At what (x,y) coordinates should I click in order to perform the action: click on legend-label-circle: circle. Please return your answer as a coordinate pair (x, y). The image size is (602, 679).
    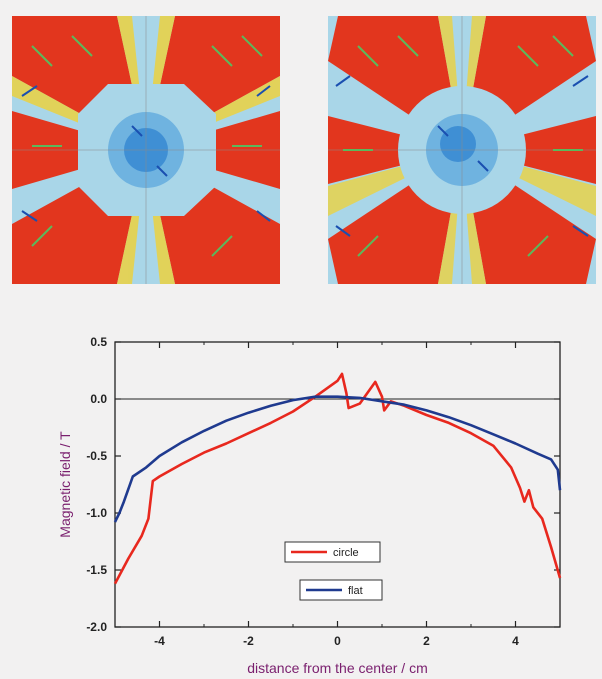
    Looking at the image, I should click on (346, 553).